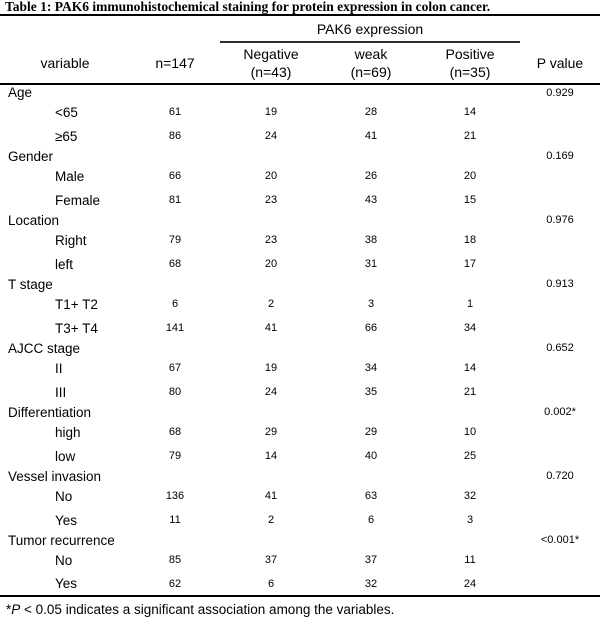 This screenshot has height=629, width=600. What do you see at coordinates (470, 584) in the screenshot?
I see `positive-value: 24` at bounding box center [470, 584].